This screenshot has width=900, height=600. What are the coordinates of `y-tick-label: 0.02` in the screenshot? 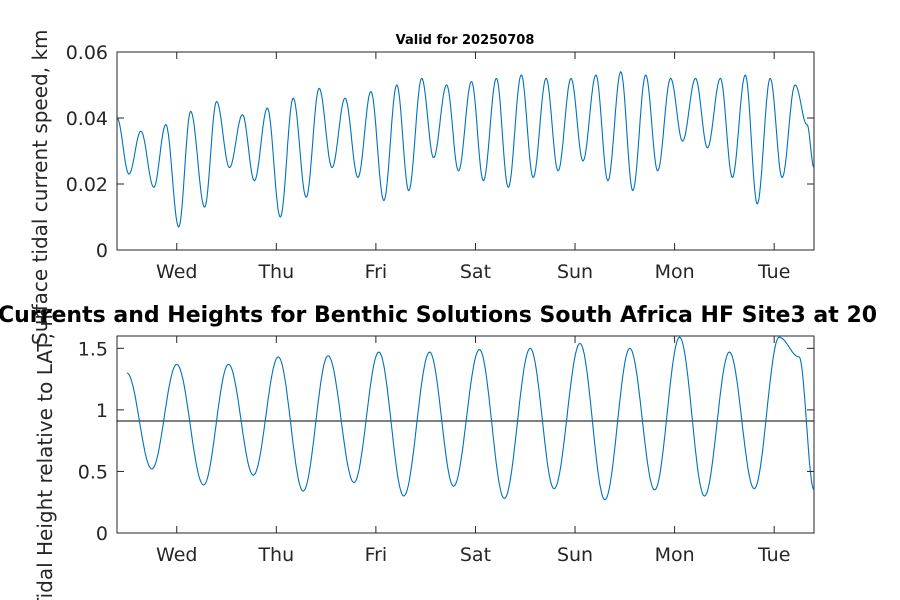 It's located at (87, 185).